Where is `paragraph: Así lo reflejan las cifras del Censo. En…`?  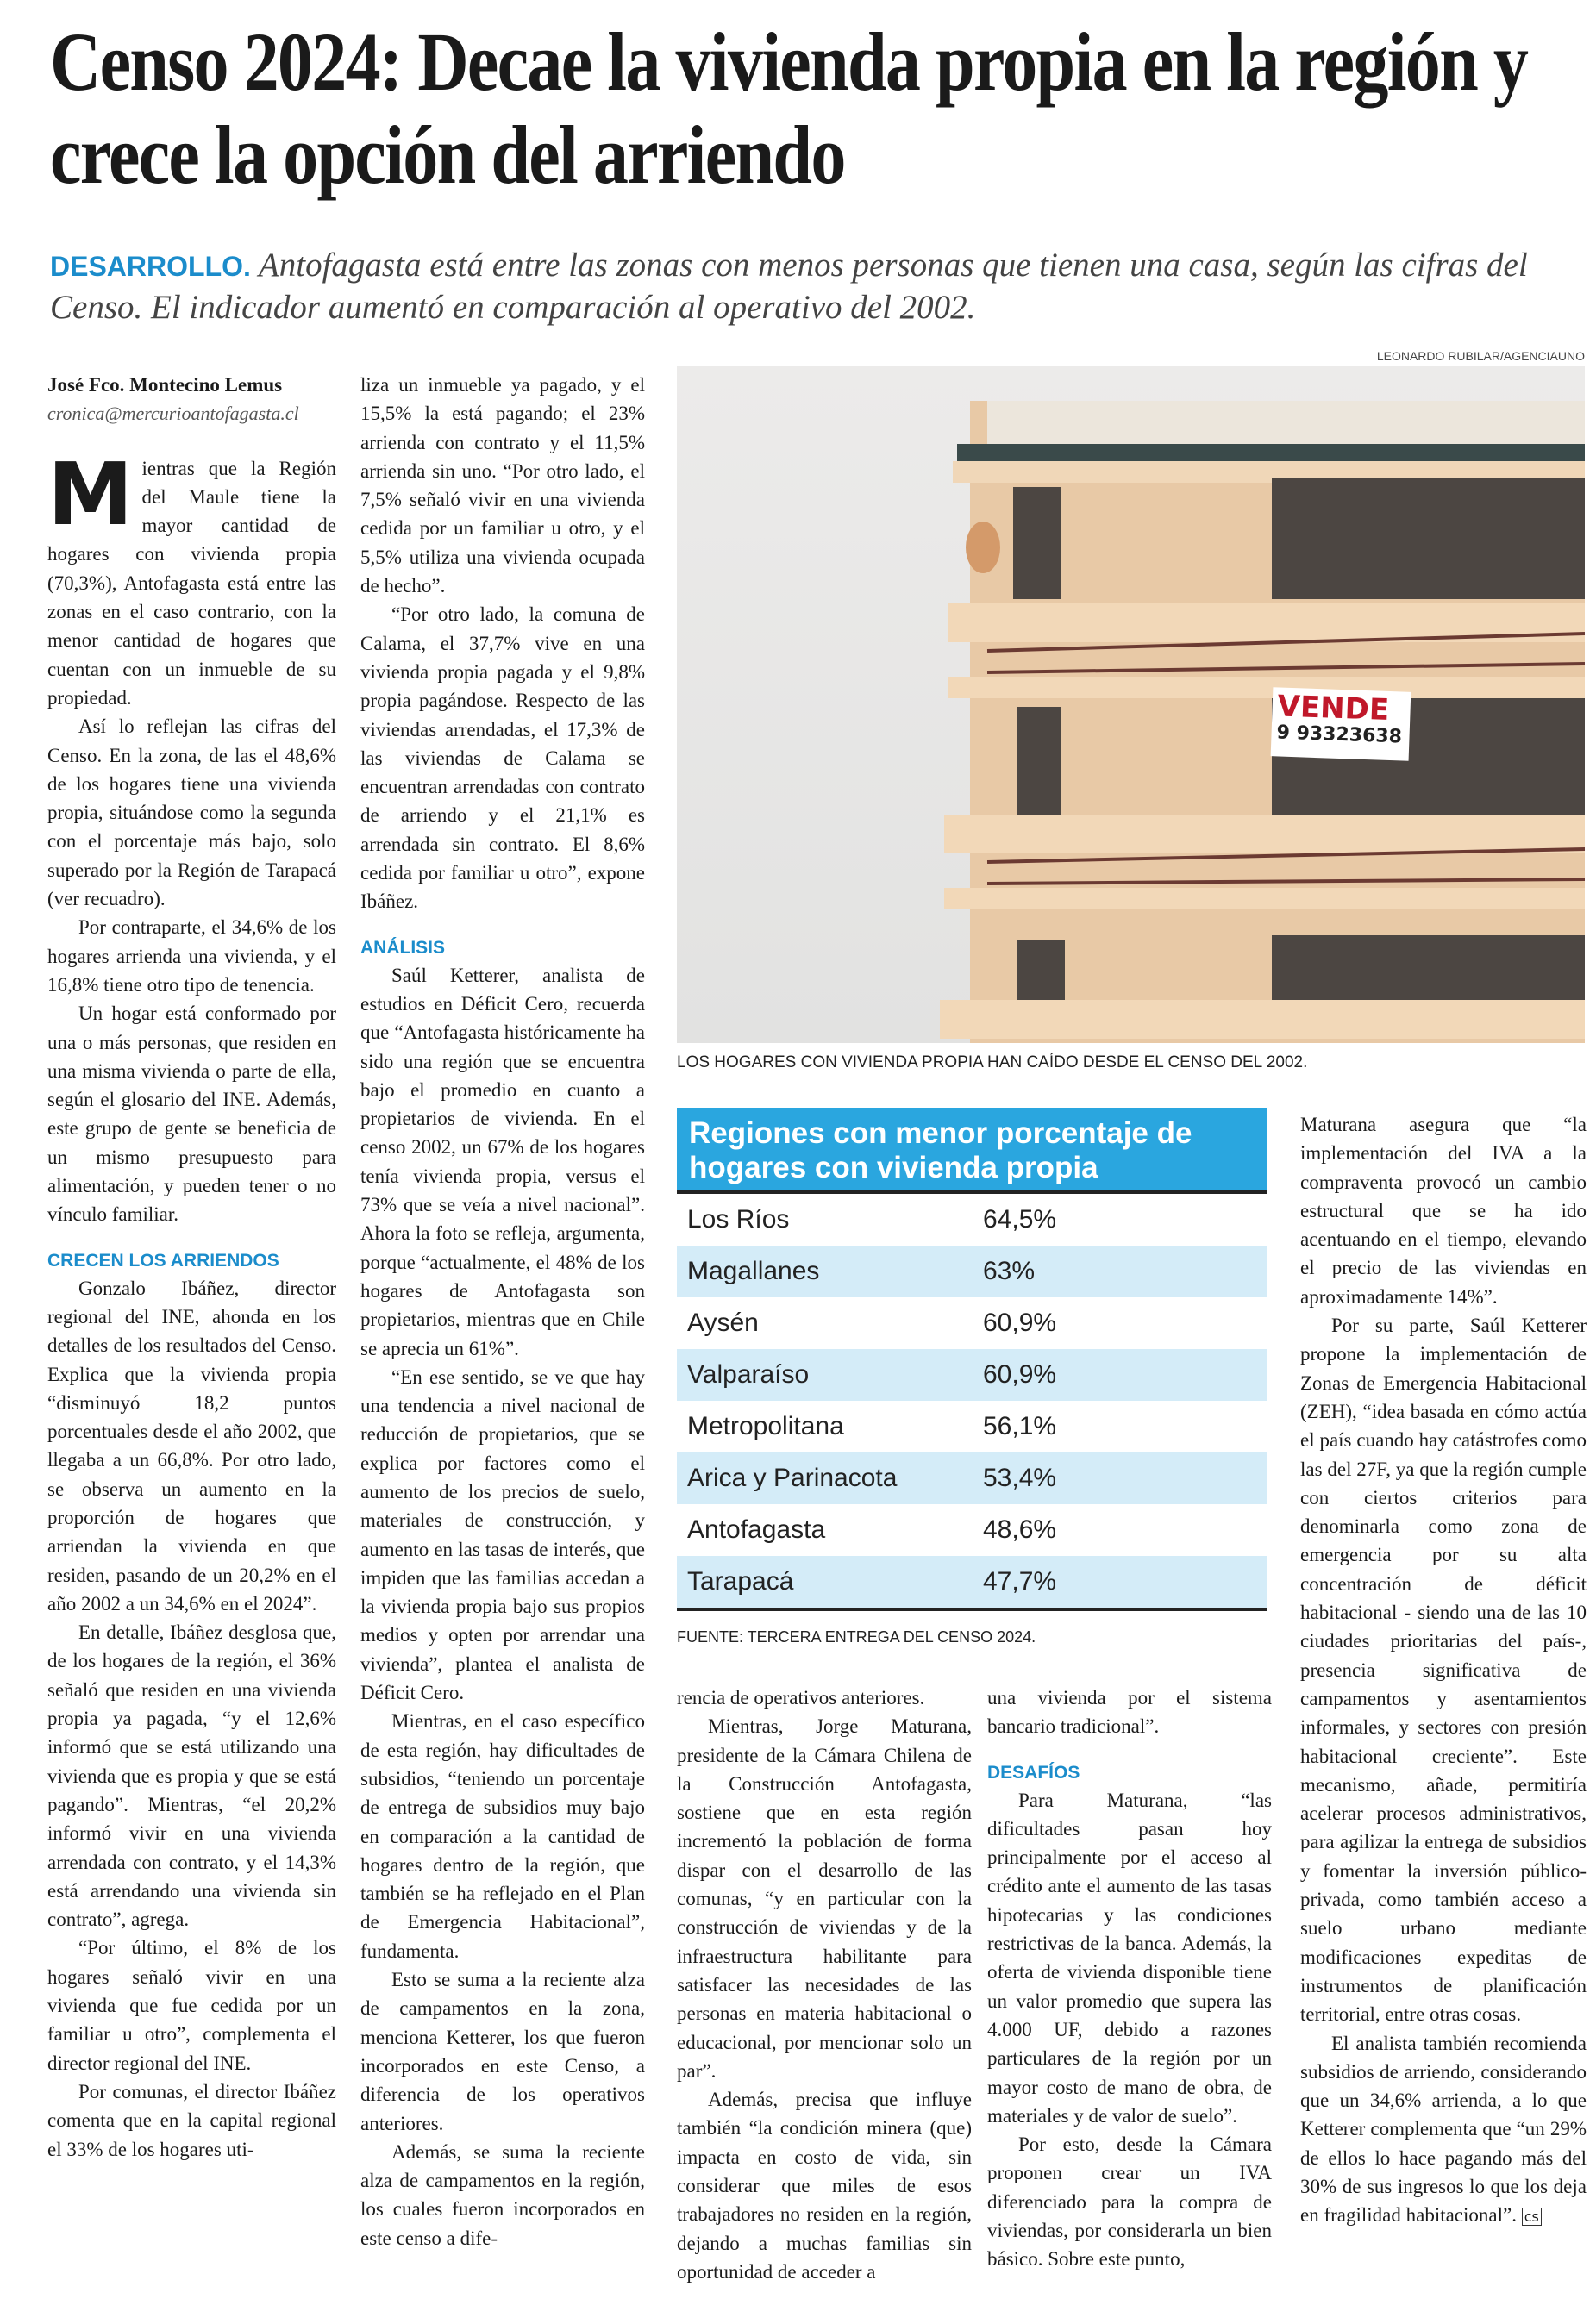
paragraph: Así lo reflejan las cifras del Censo. En… is located at coordinates (191, 812).